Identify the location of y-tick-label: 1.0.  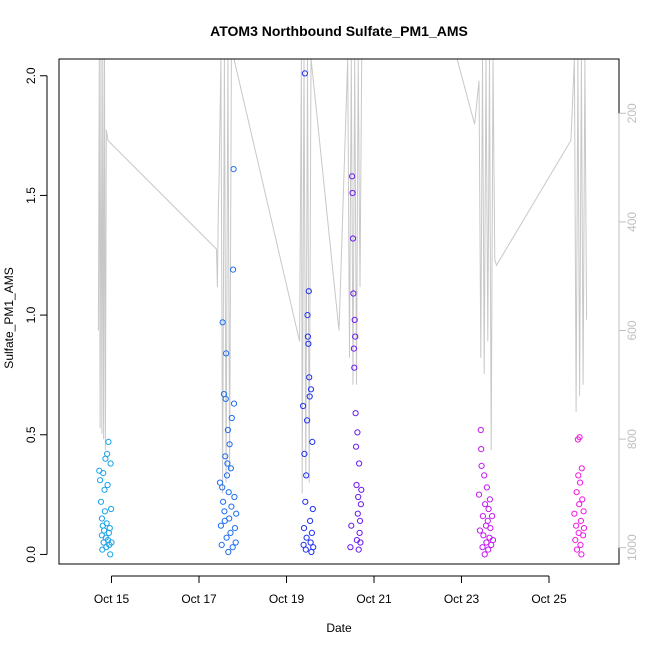
(31, 314).